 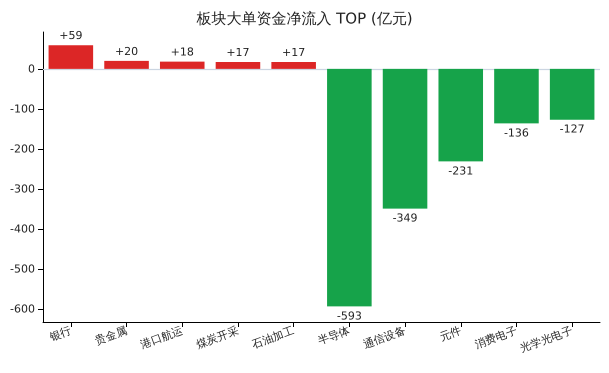 I want to click on data-label: +18, so click(x=182, y=52).